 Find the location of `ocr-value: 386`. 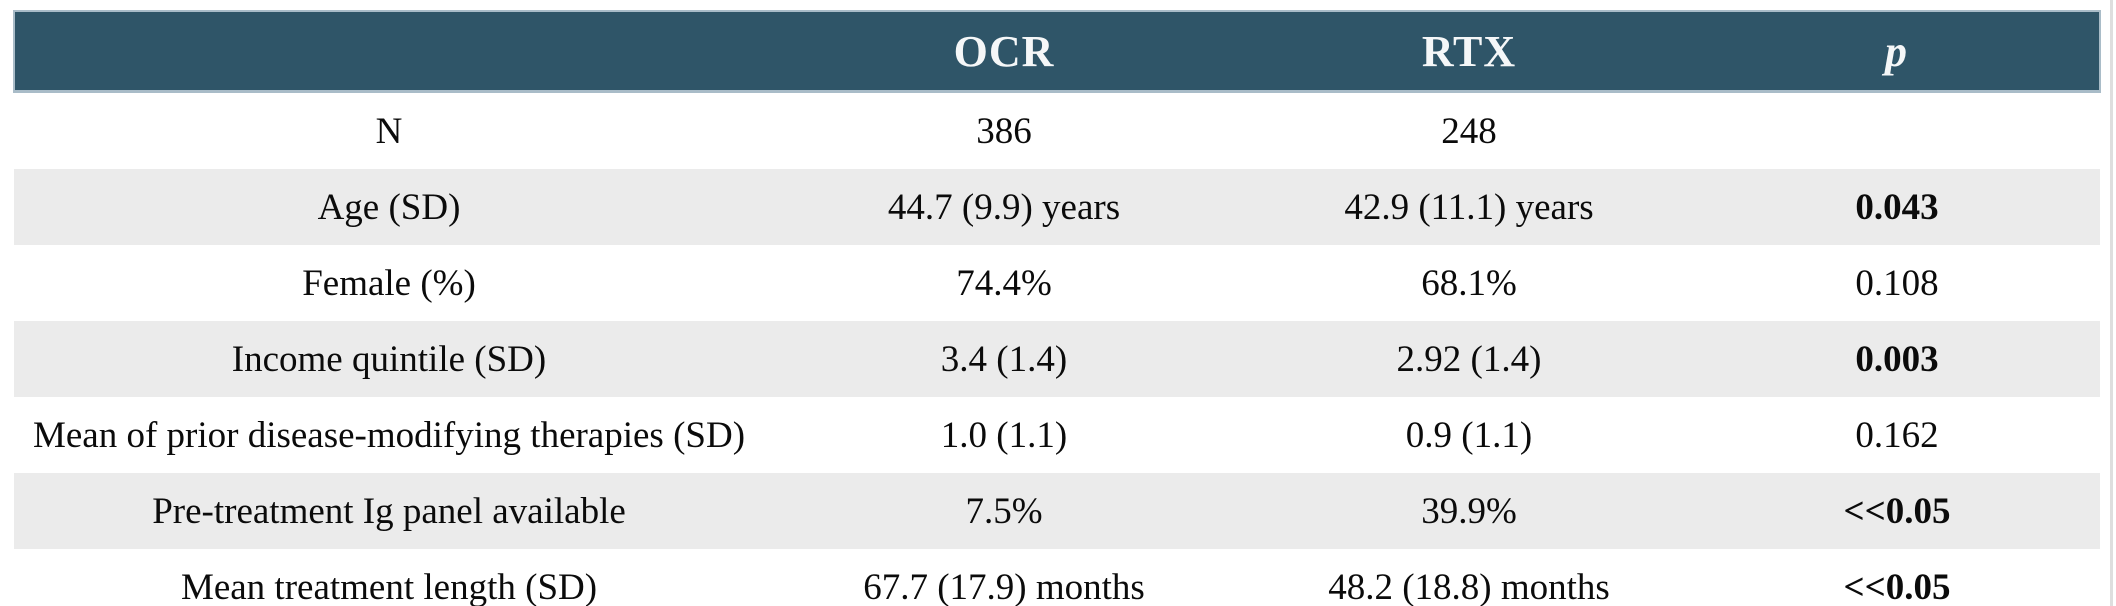

ocr-value: 386 is located at coordinates (1004, 131).